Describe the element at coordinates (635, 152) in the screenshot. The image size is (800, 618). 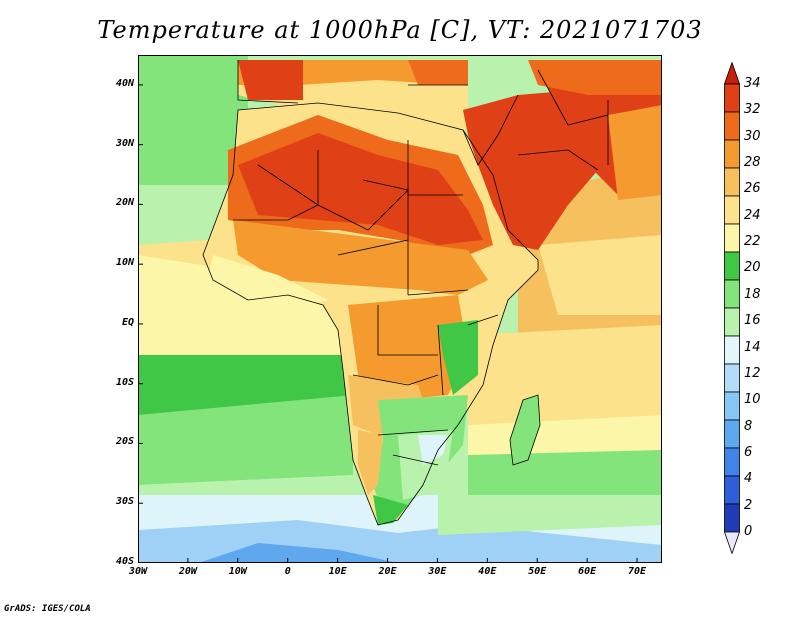
I see `india-west-orange` at that location.